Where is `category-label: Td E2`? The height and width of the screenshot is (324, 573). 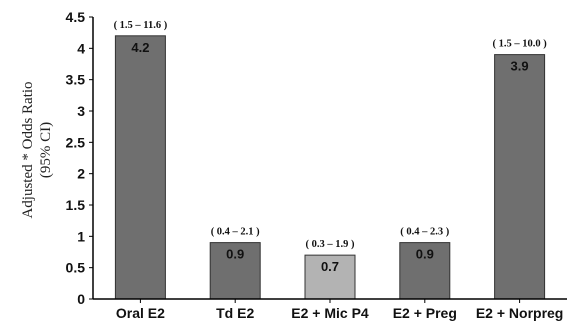
category-label: Td E2 is located at coordinates (235, 313).